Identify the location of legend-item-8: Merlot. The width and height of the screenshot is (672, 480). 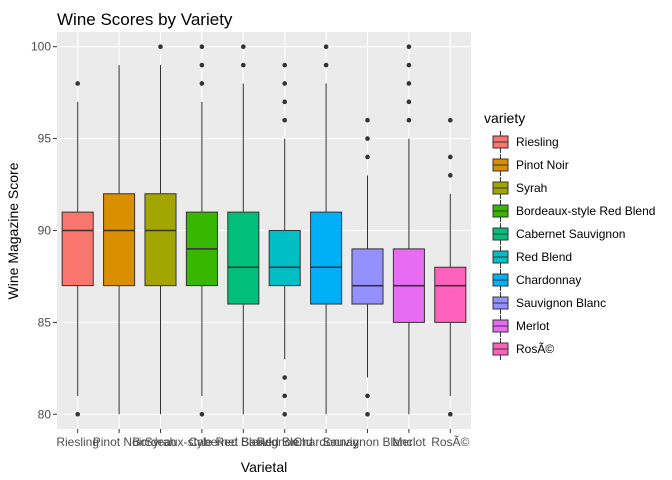
(521, 326).